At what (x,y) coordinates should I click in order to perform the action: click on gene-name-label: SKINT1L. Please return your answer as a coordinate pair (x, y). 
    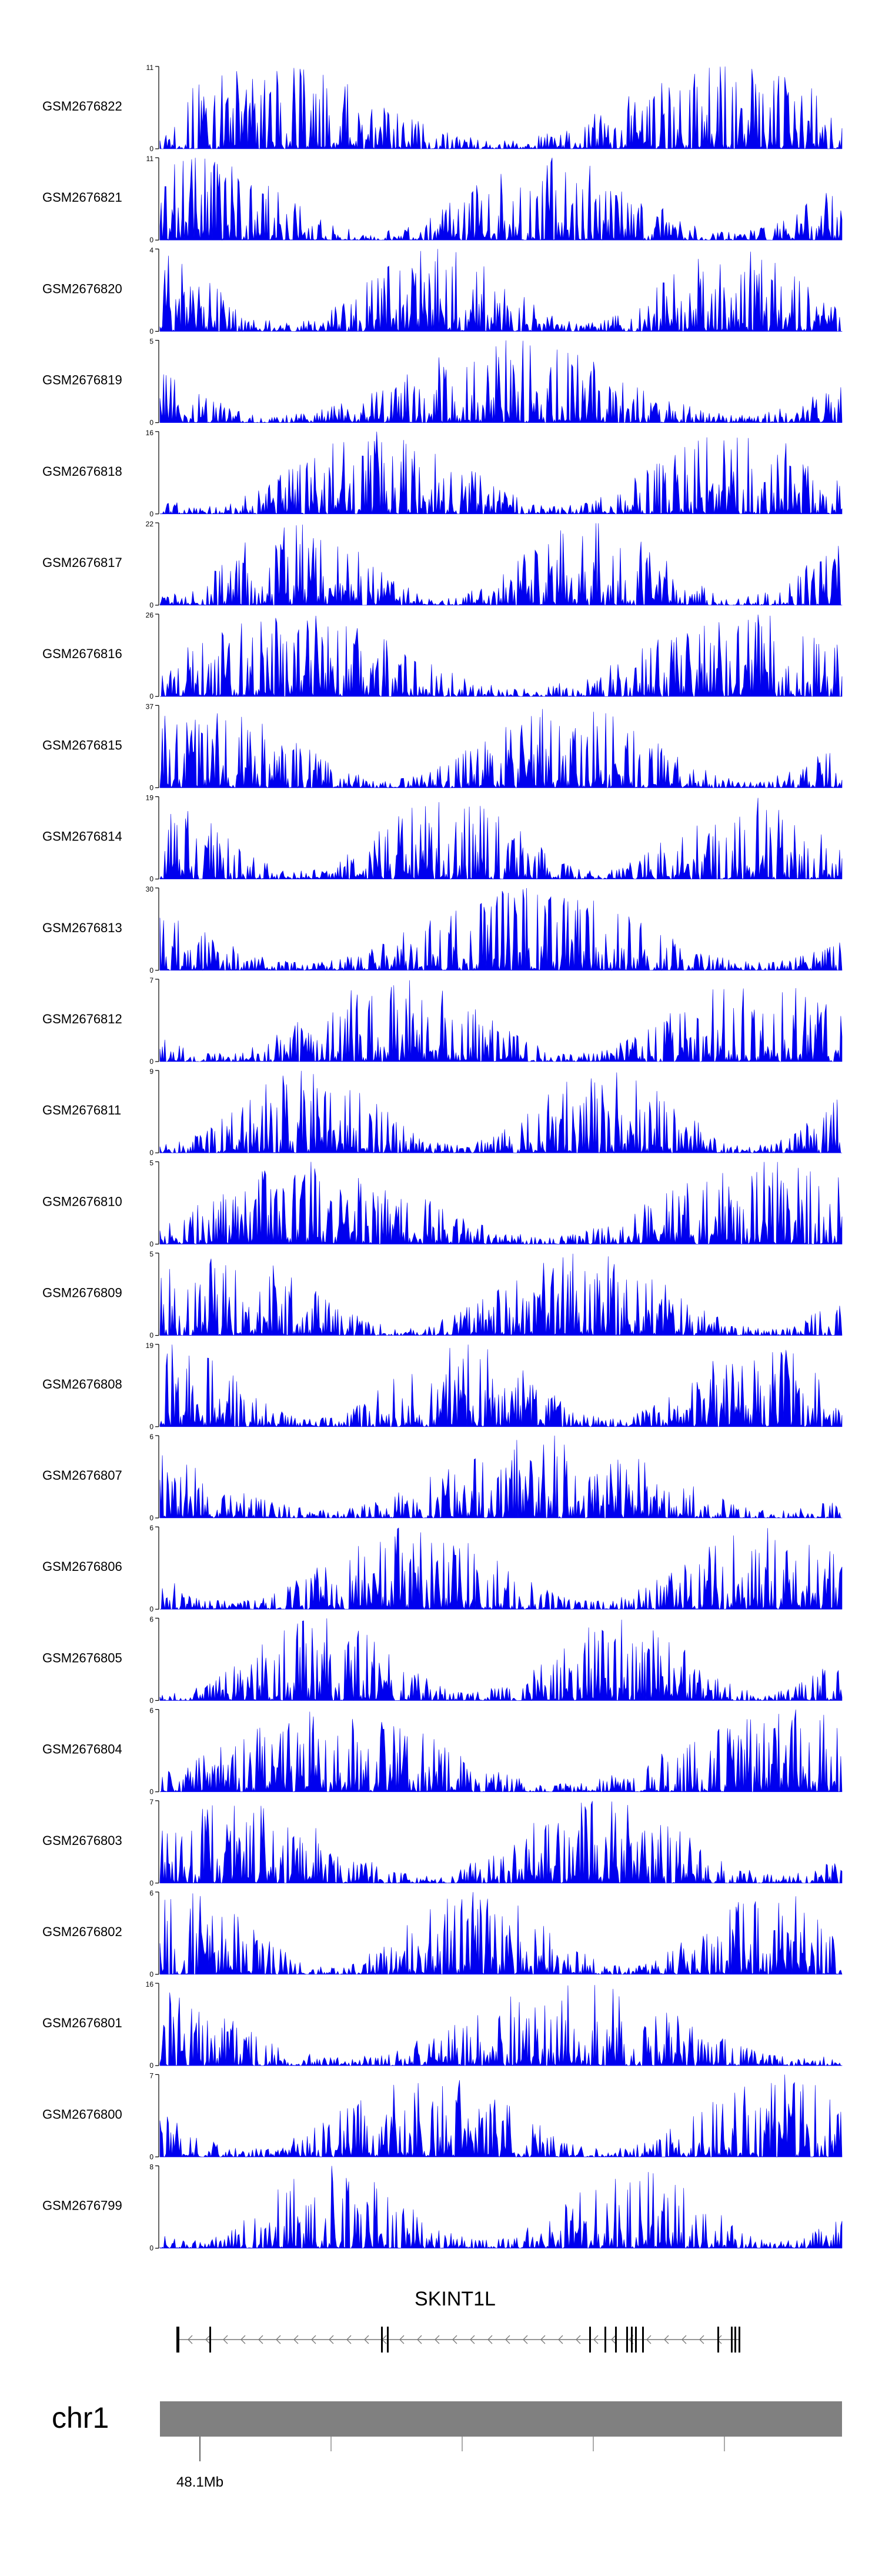
    Looking at the image, I should click on (455, 2299).